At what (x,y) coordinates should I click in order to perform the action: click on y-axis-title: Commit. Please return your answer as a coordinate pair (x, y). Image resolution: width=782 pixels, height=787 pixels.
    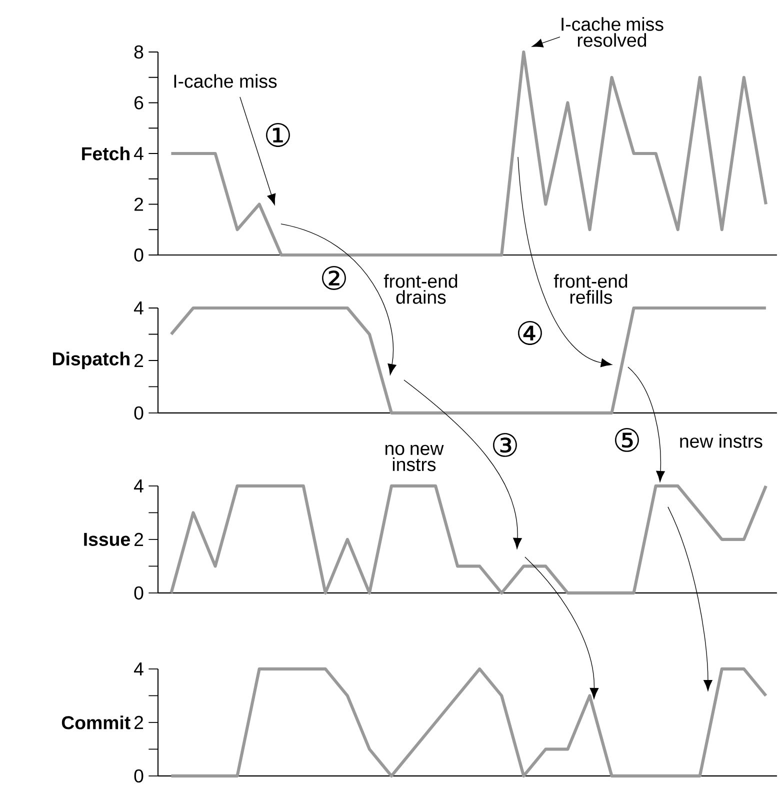
    Looking at the image, I should click on (96, 723).